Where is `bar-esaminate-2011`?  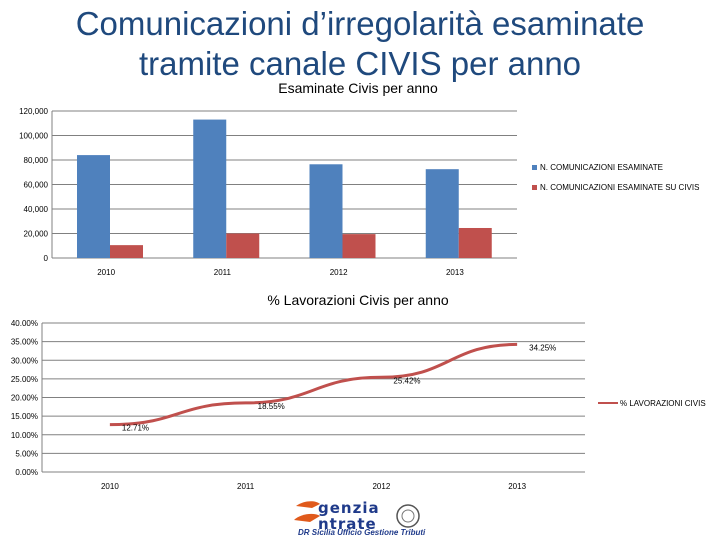 bar-esaminate-2011 is located at coordinates (210, 188).